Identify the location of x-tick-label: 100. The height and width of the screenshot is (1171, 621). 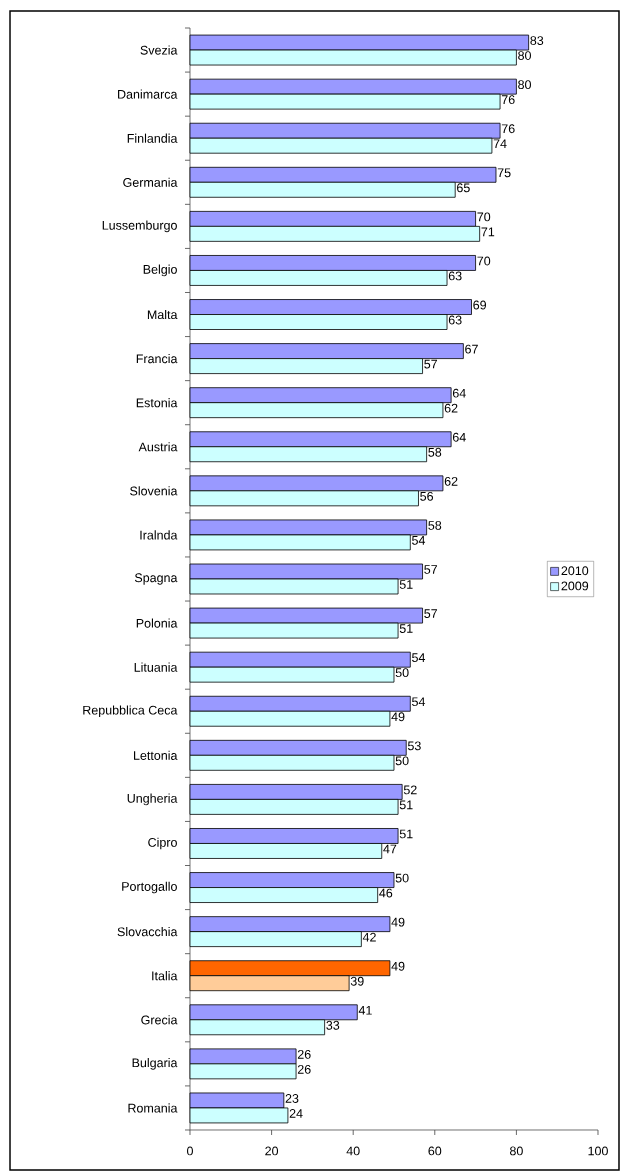
(598, 1151).